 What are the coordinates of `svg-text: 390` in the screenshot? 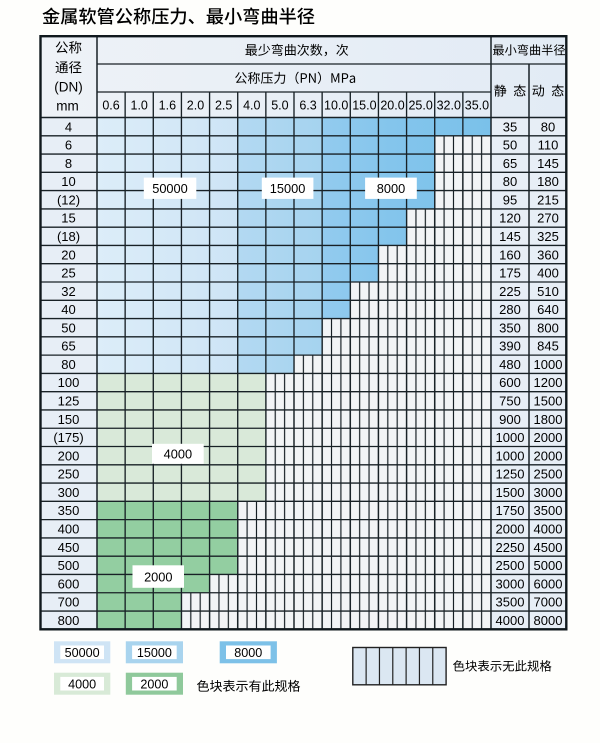 It's located at (510, 346).